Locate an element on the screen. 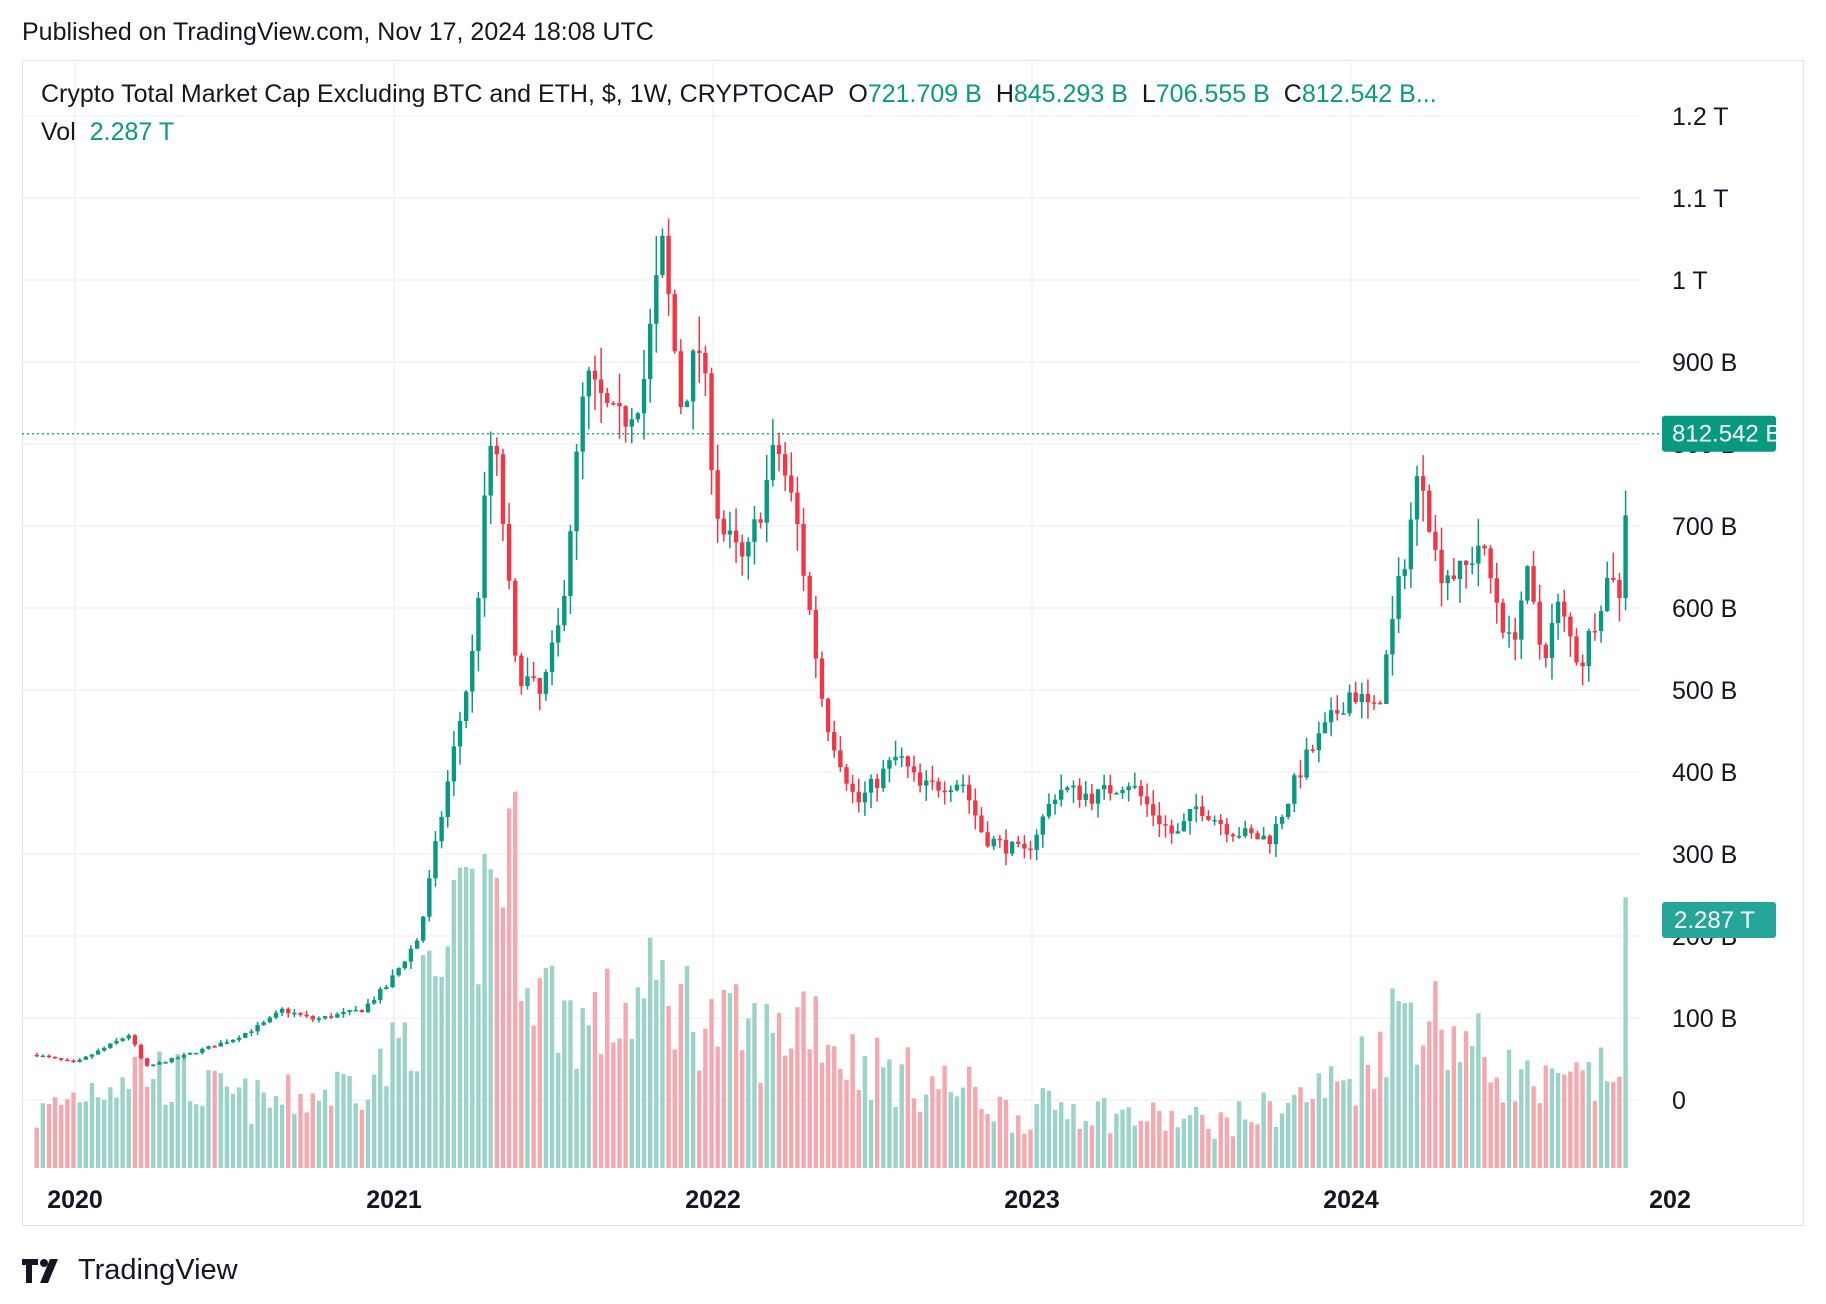 This screenshot has height=1304, width=1826. x-axis: 2020 2021 2022 2023 2024 202 is located at coordinates (869, 1200).